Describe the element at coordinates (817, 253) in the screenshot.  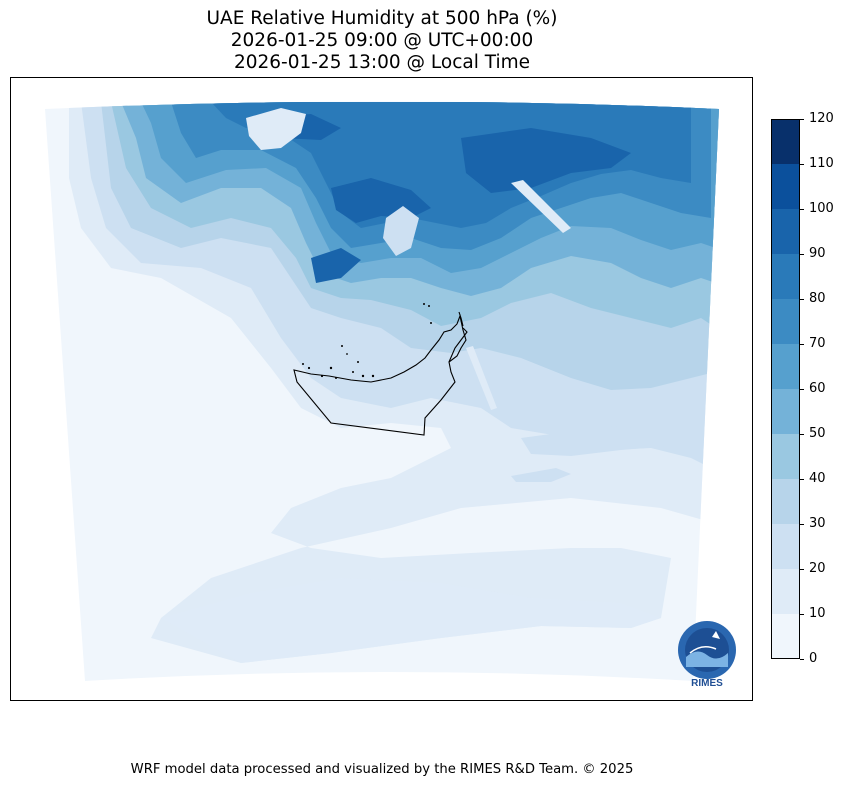
I see `colorbar-tick-label: 90` at that location.